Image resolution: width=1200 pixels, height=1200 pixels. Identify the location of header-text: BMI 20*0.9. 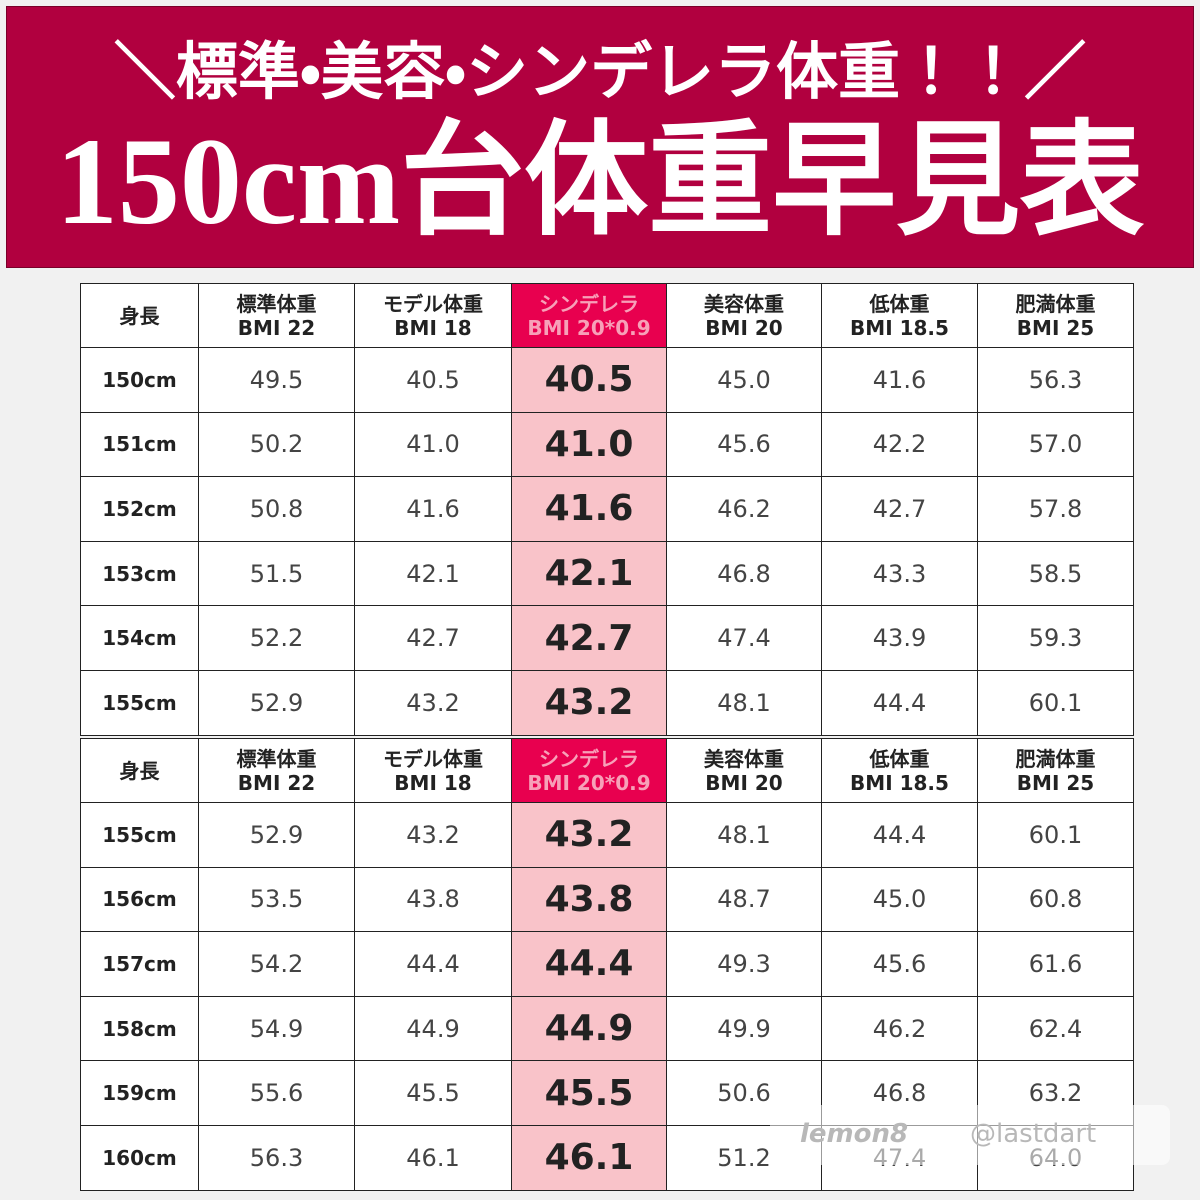
(589, 782).